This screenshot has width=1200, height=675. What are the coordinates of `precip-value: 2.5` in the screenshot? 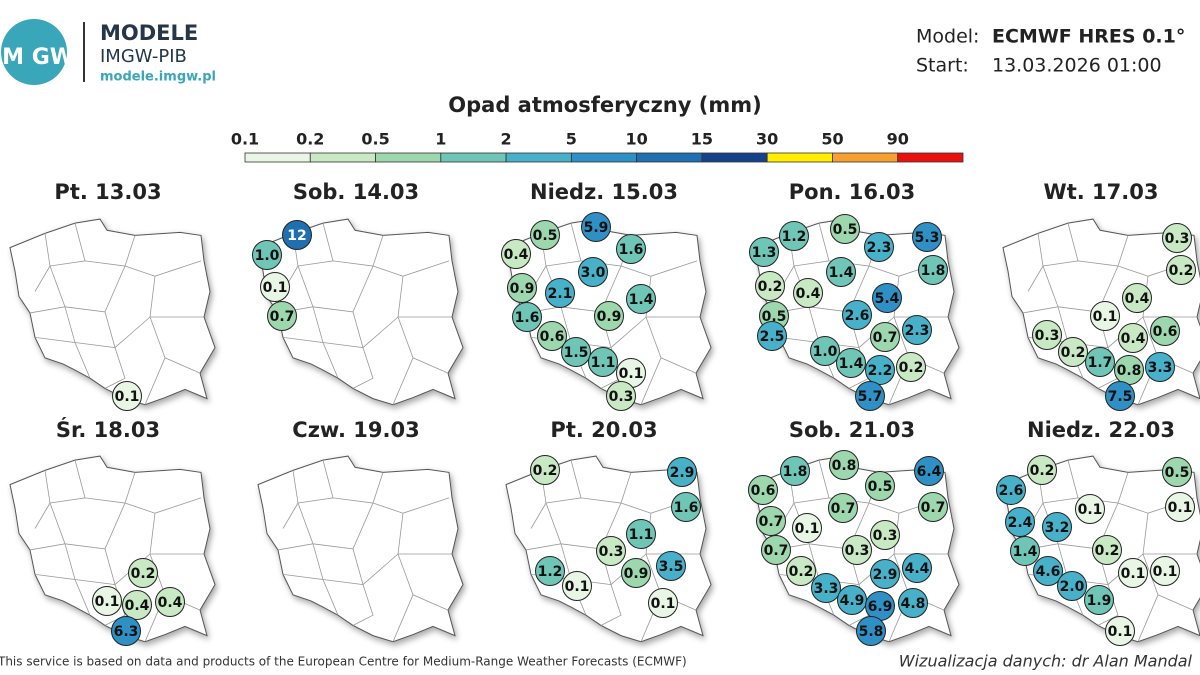 It's located at (772, 337).